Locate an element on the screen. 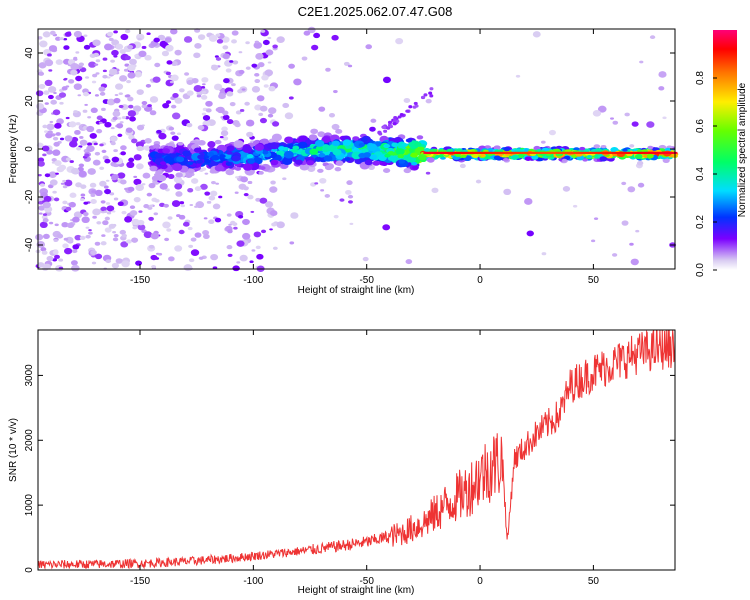 The image size is (750, 600). x-tick-label: -150 is located at coordinates (140, 581).